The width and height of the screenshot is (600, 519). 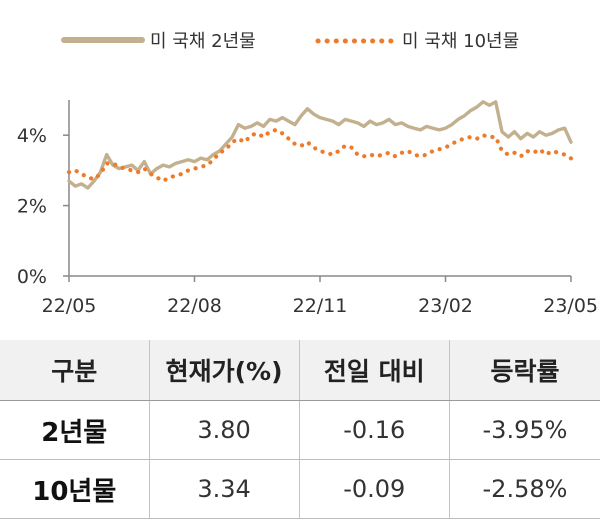 I want to click on series-layer, so click(x=320, y=145).